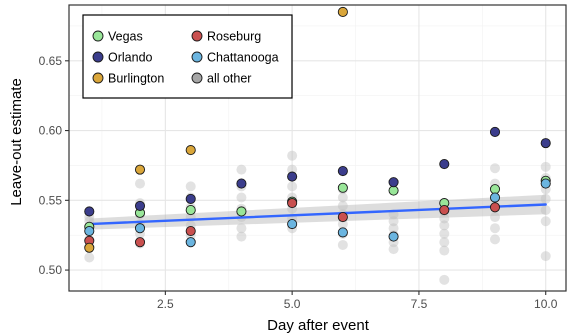 The width and height of the screenshot is (571, 336). Describe the element at coordinates (243, 58) in the screenshot. I see `legend-label-chattanooga: Chattanooga` at that location.